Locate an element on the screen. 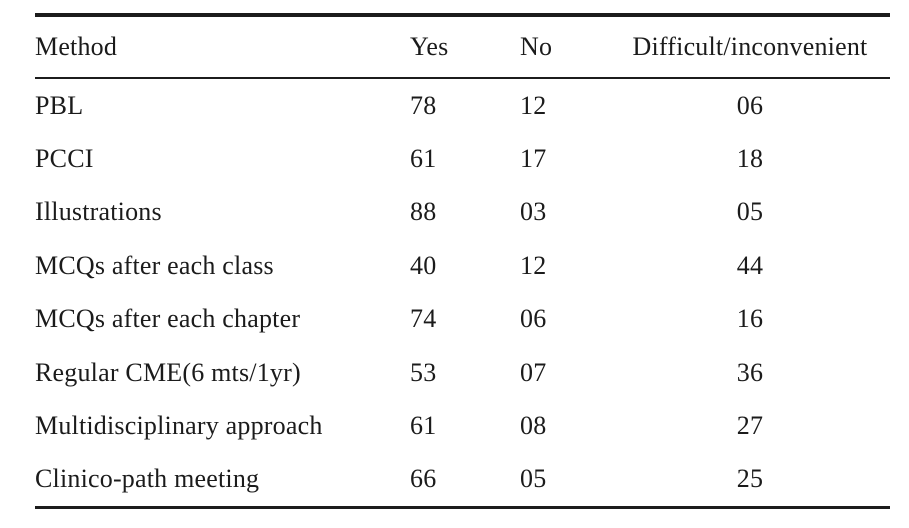 The width and height of the screenshot is (909, 528). difficult-cell: 44 is located at coordinates (750, 265).